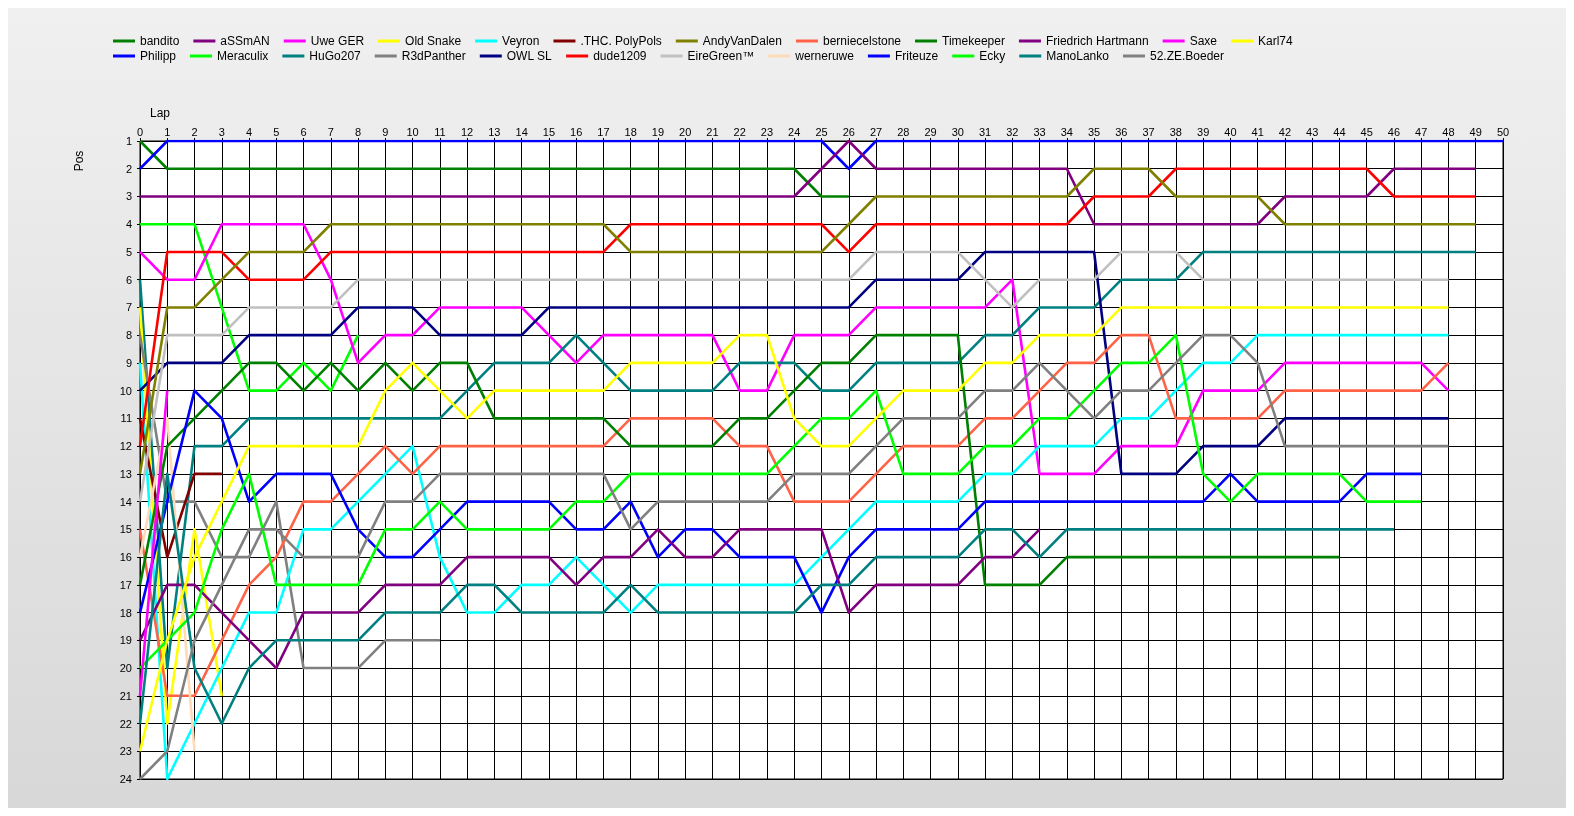  I want to click on y-tick-label: 7, so click(128, 307).